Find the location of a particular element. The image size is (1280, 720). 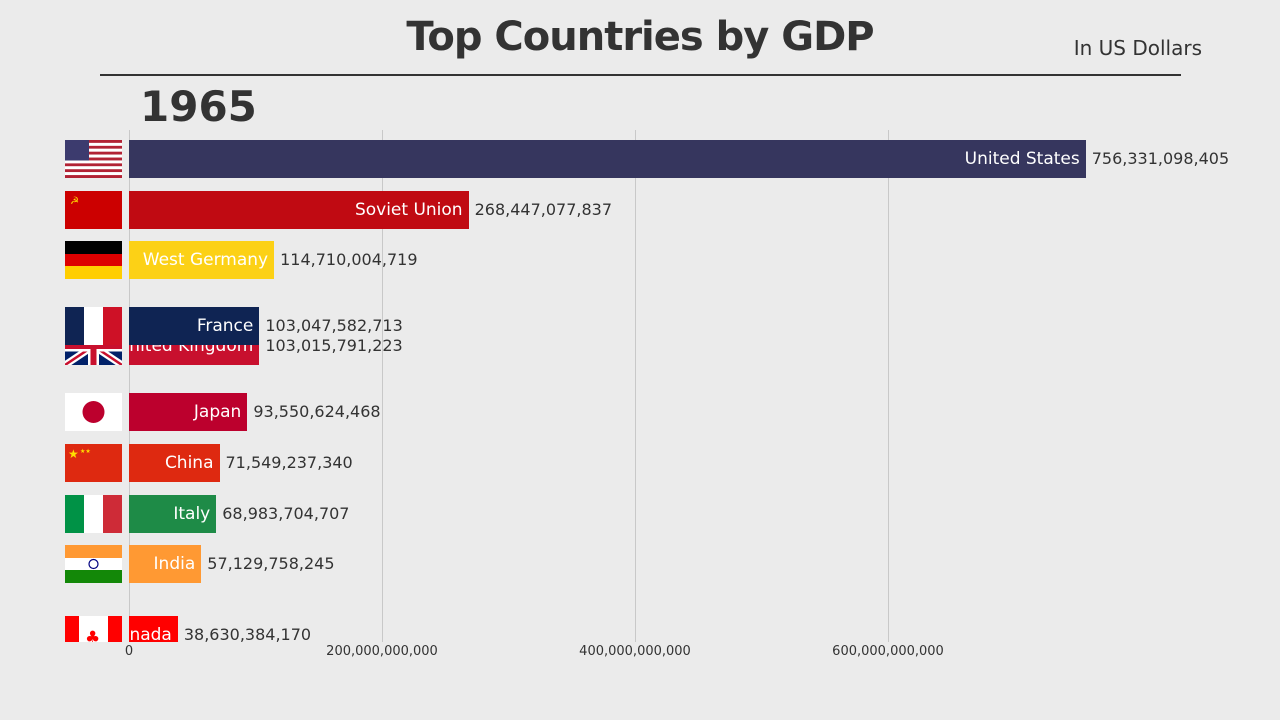

bar-west-germany: West Germany is located at coordinates (202, 260).